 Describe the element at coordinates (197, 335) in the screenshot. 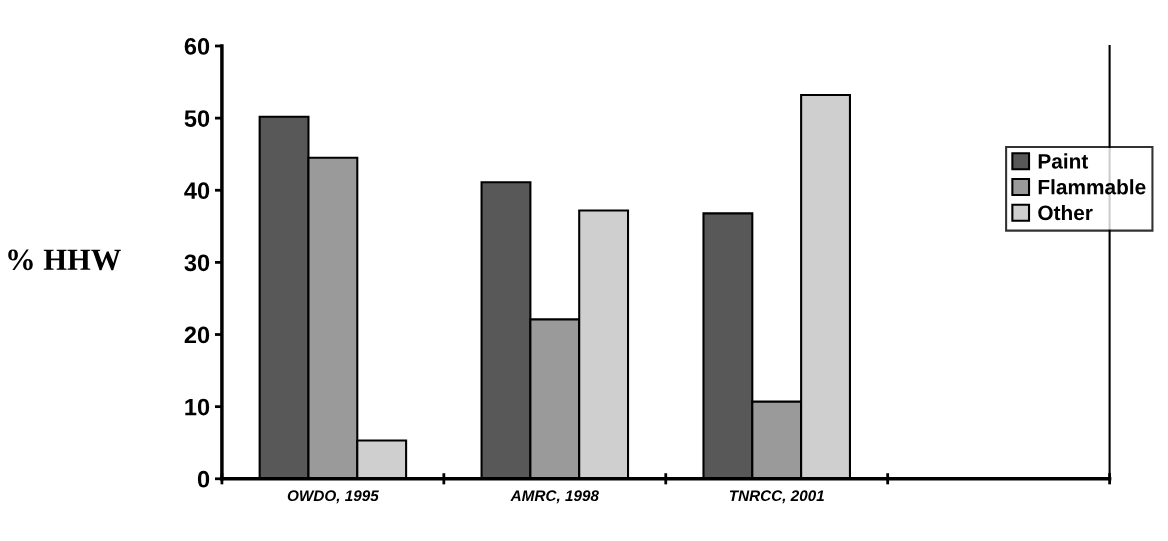

I see `y-tick-label: 20` at that location.